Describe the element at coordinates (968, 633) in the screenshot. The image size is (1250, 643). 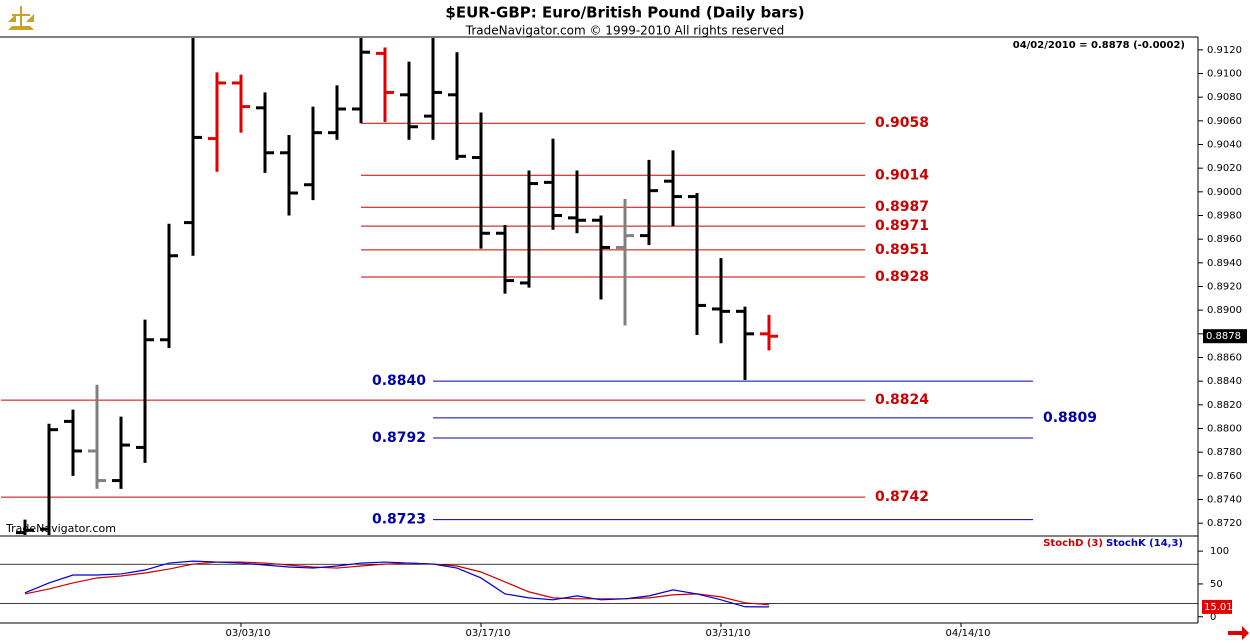
I see `x-tick-label: 04/14/10` at that location.